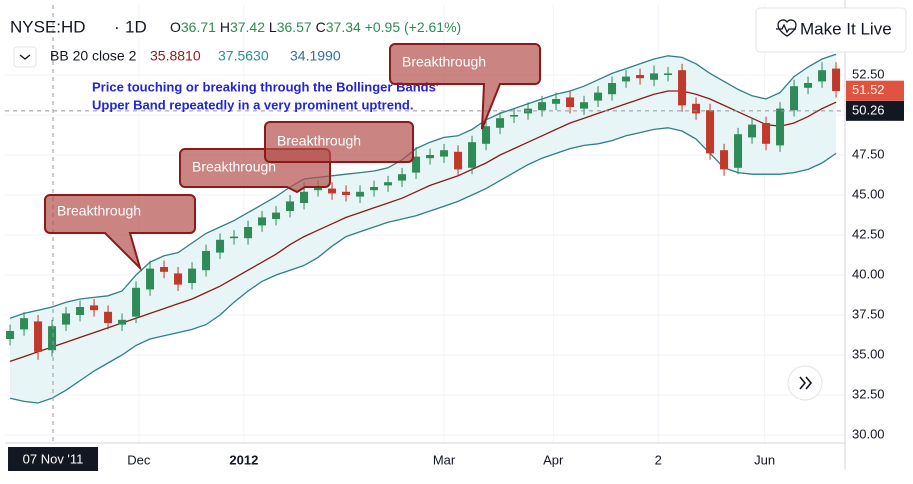 This screenshot has width=913, height=484. I want to click on indicator-value: 34.1990, so click(315, 56).